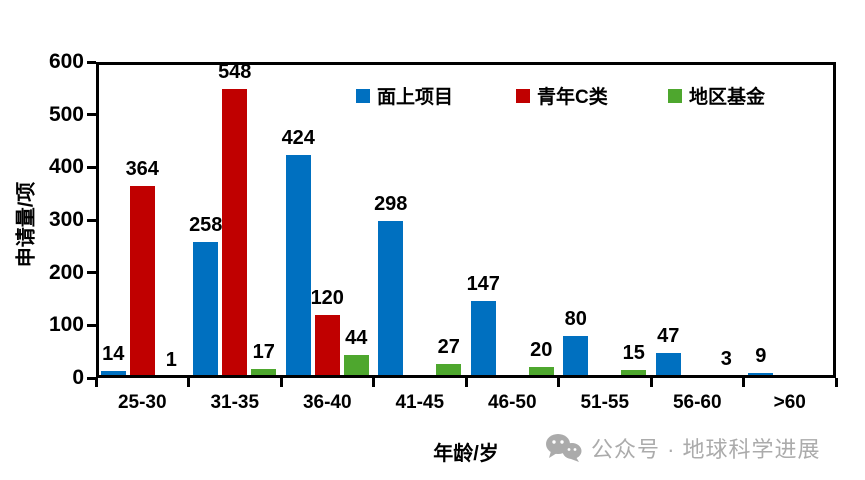  What do you see at coordinates (235, 233) in the screenshot?
I see `bar-青年C类-31-35` at bounding box center [235, 233].